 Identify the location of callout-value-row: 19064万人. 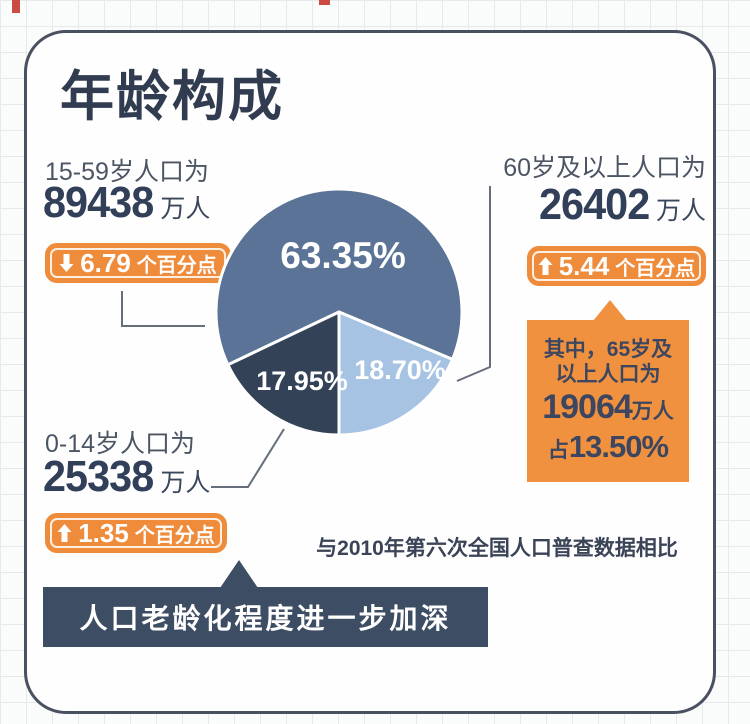
(608, 407).